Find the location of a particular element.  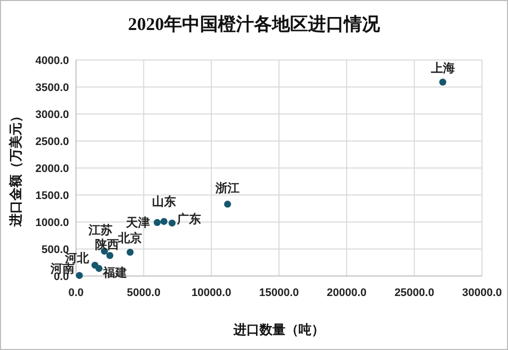

y-tick-label: 4000.0 is located at coordinates (52, 61).